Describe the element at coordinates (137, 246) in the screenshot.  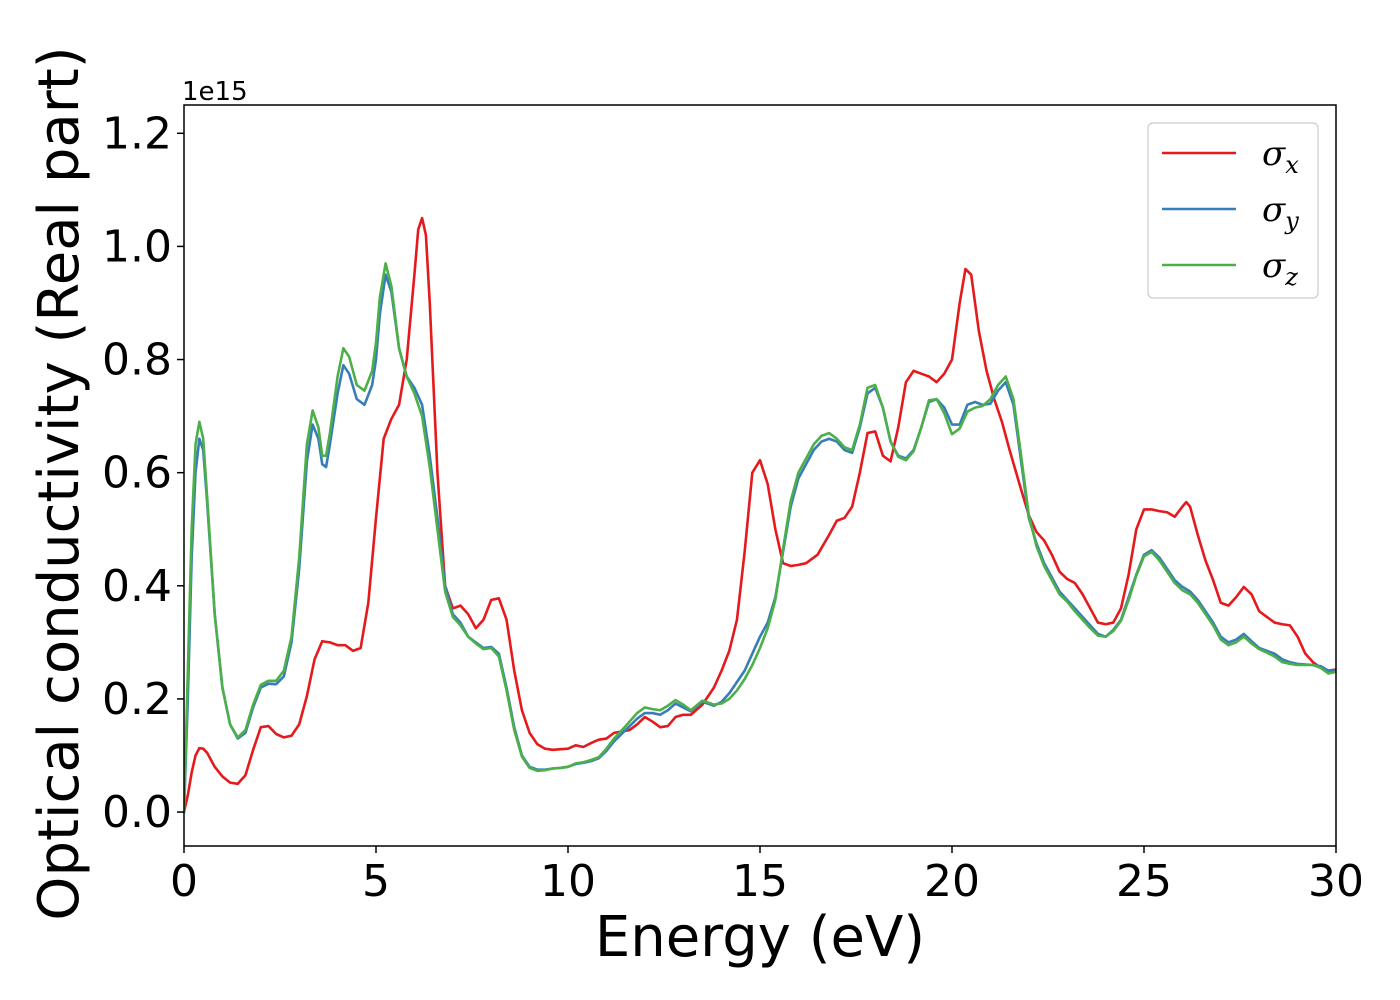
I see `y-tick-label: 1.0` at that location.